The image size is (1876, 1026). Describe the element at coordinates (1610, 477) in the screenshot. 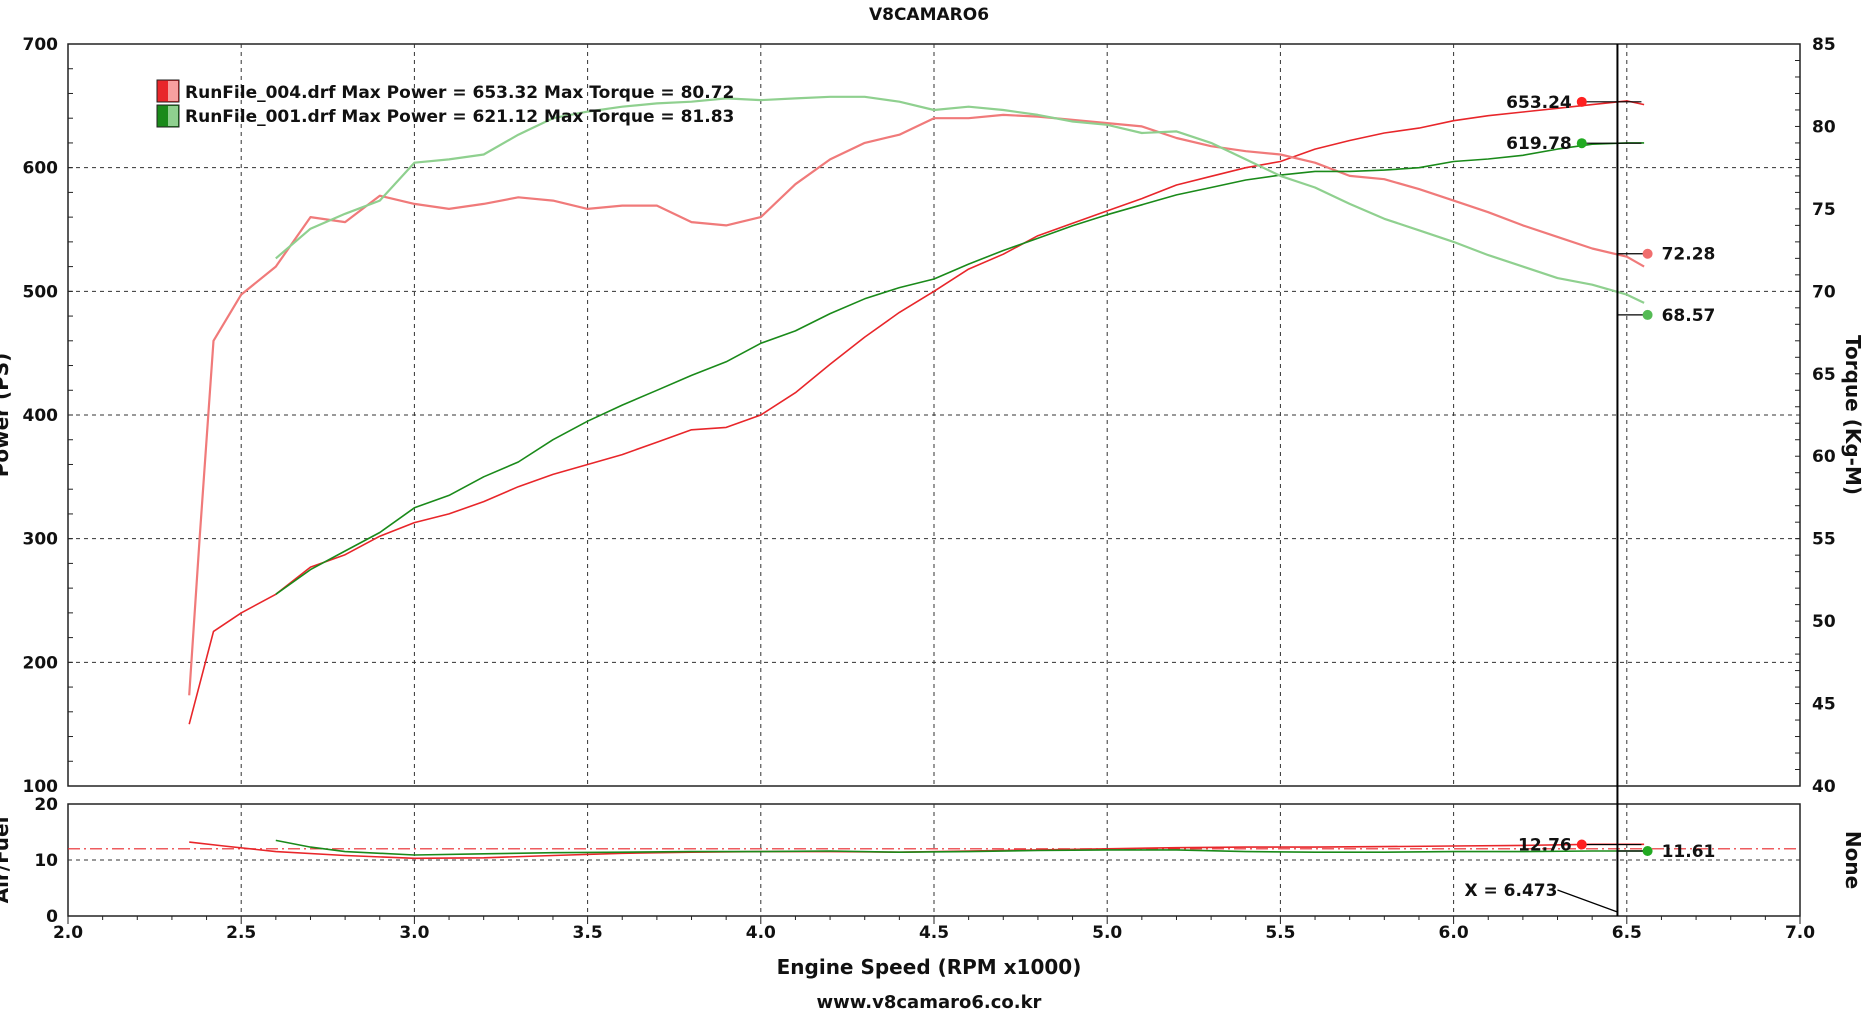

I see `value-markers: 653.24 619.78 72.28 68.57 12.76 11.61` at that location.